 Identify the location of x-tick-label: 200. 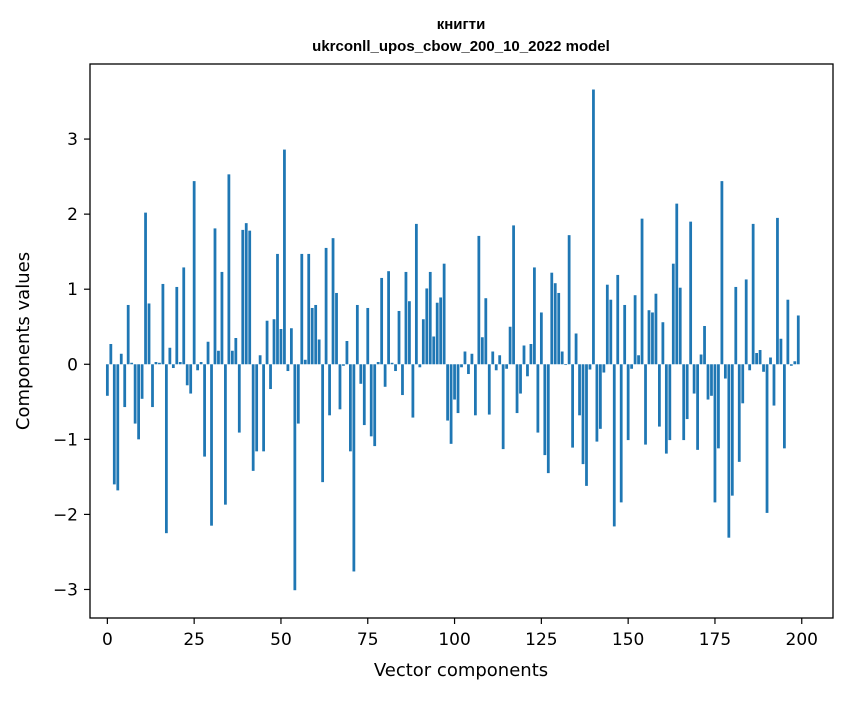
(802, 640).